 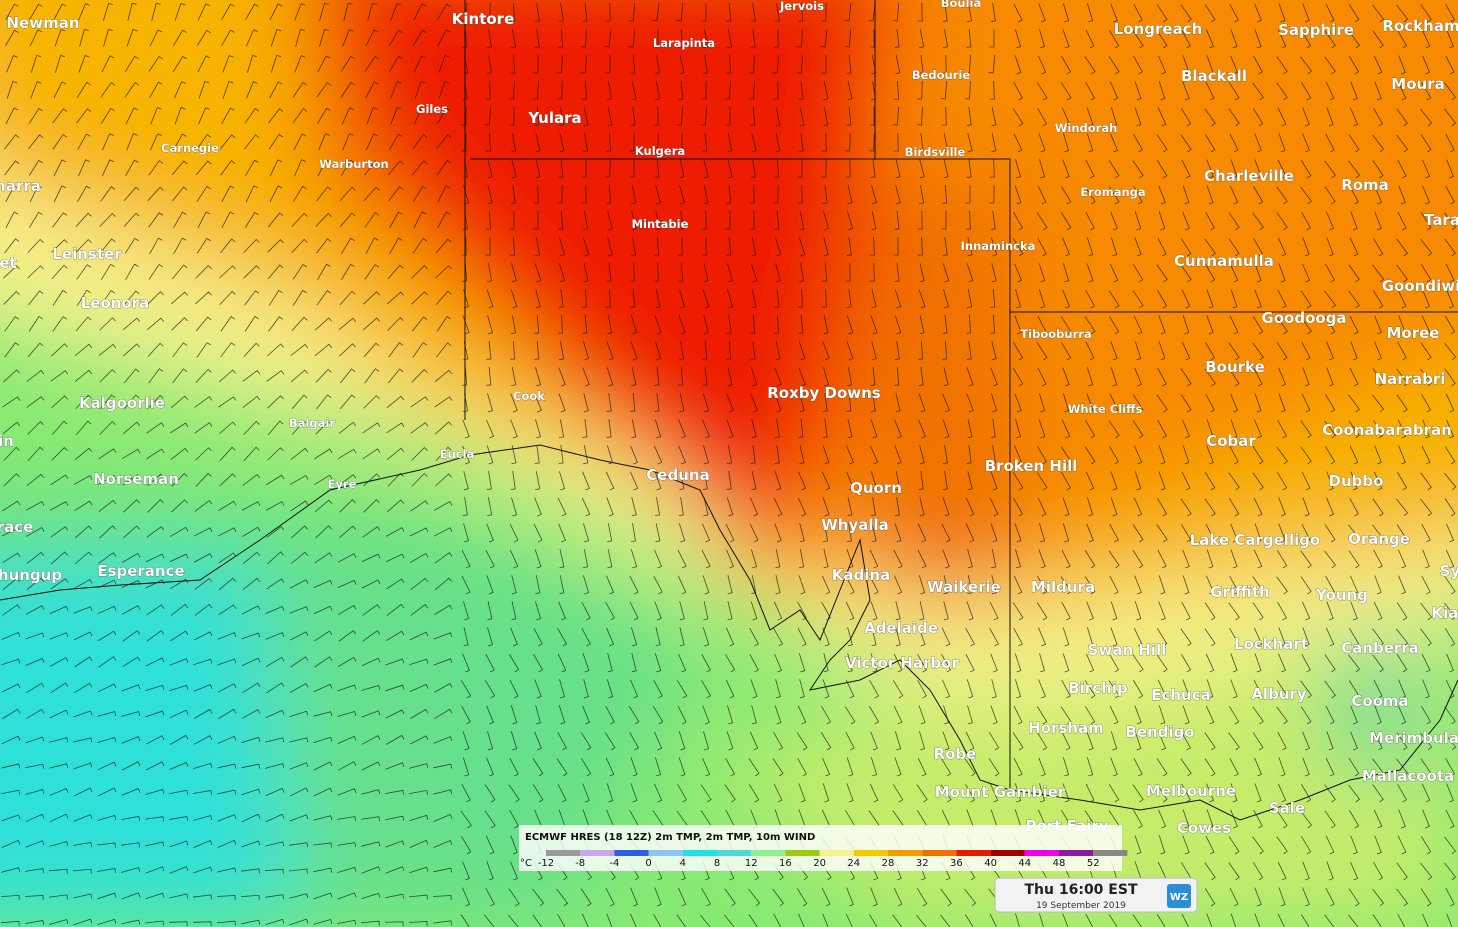 What do you see at coordinates (1031, 466) in the screenshot?
I see `place-label: Broken Hill` at bounding box center [1031, 466].